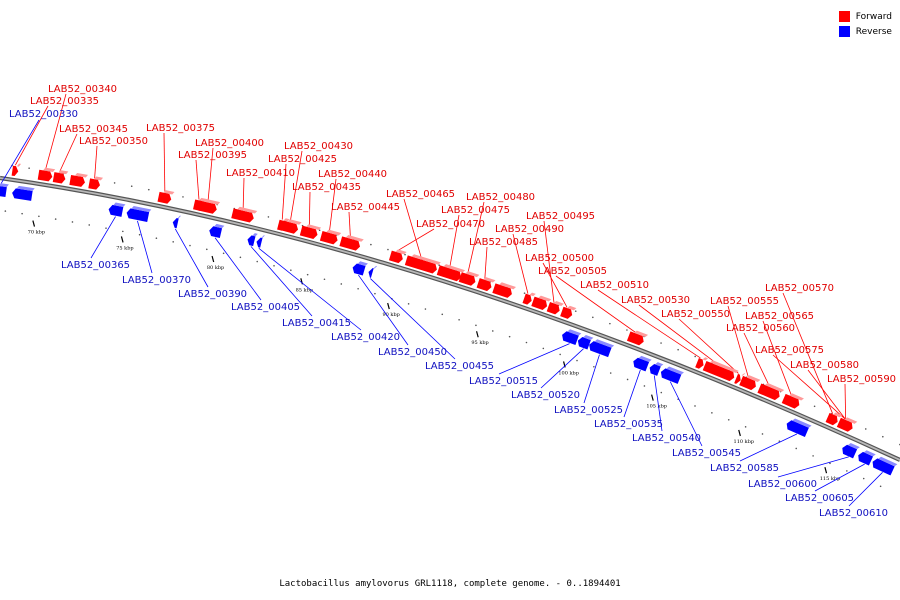 The width and height of the screenshot is (900, 600). I want to click on reverse-gene-label: LAB52_00420, so click(365, 337).